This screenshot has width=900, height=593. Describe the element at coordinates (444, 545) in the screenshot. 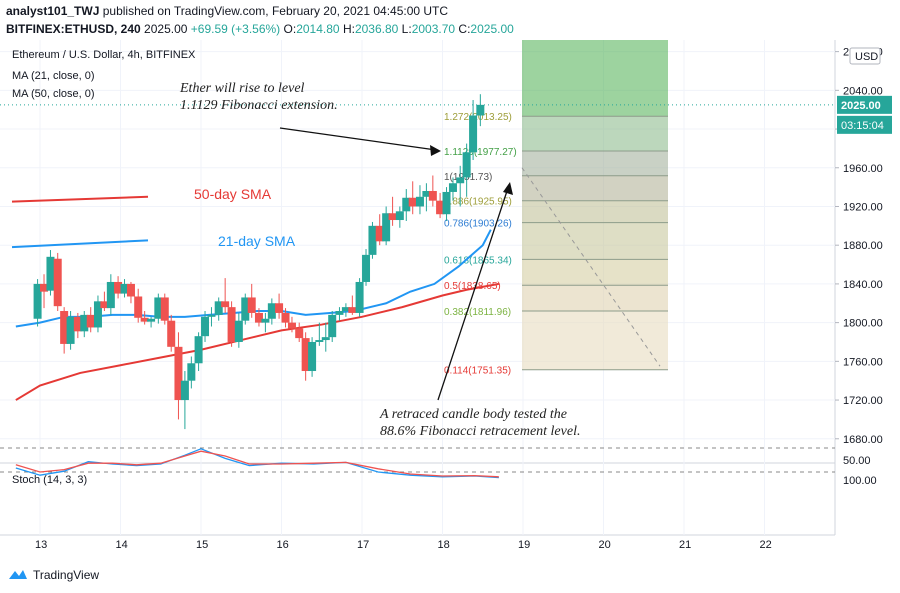

I see `time-tick-label: 18` at that location.